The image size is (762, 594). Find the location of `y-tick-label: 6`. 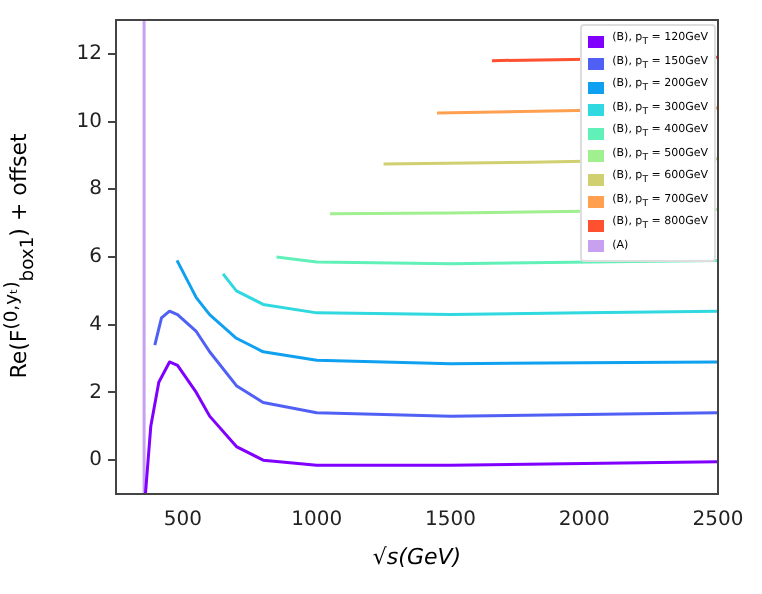

y-tick-label: 6 is located at coordinates (95, 257).